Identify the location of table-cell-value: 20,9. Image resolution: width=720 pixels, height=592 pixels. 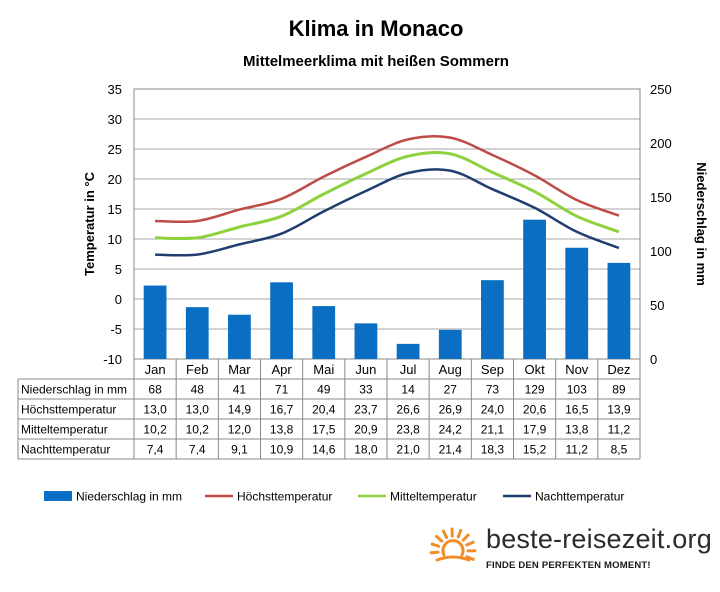
(366, 430).